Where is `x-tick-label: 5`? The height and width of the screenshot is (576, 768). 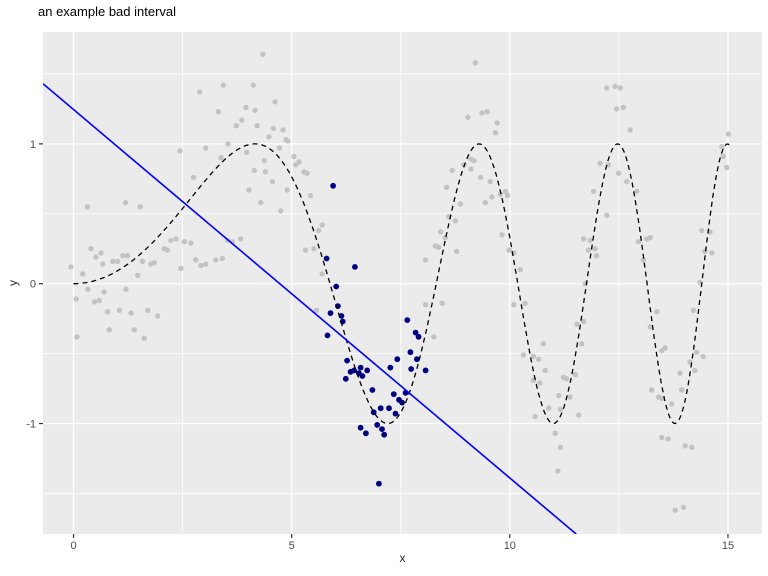
x-tick-label: 5 is located at coordinates (292, 546).